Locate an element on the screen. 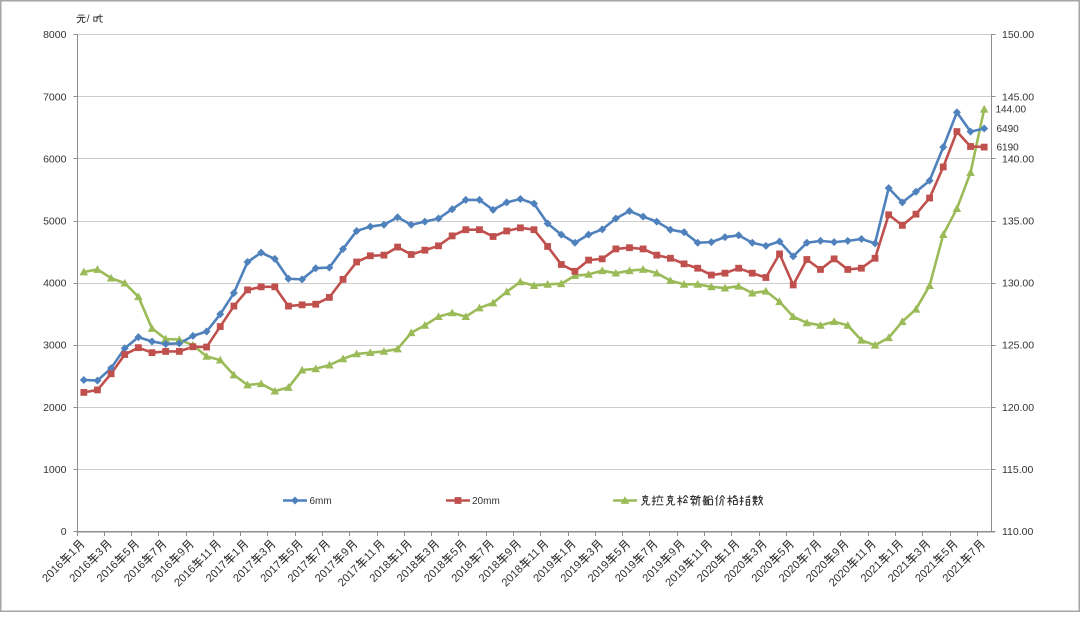 The image size is (1080, 617). svg-text: 0 is located at coordinates (64, 532).